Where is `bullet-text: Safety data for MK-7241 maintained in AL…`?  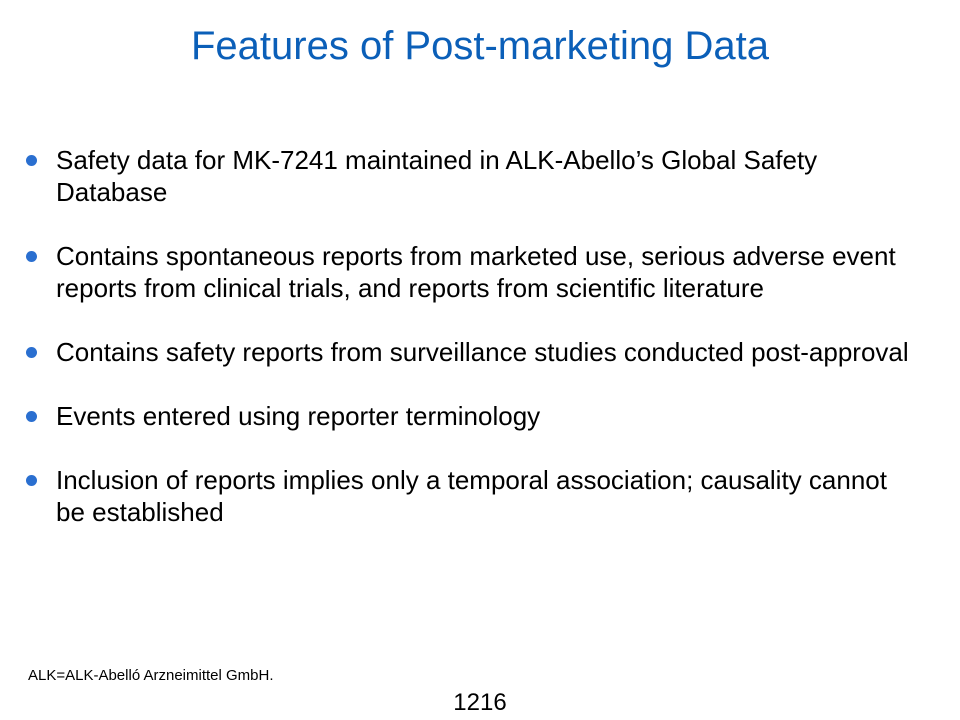
bullet-text: Safety data for MK-7241 maintained in AL… is located at coordinates (437, 176).